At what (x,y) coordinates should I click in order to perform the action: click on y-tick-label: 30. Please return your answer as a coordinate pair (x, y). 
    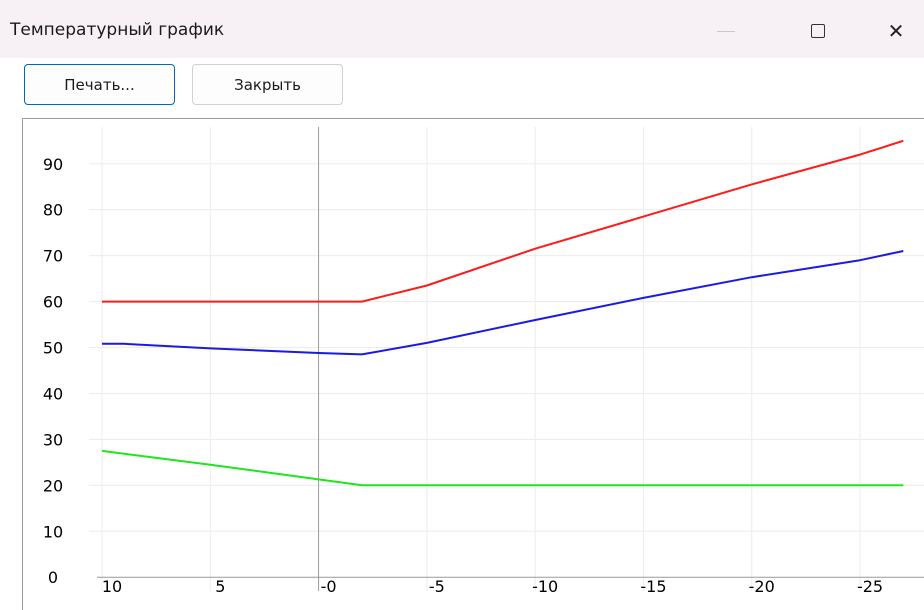
    Looking at the image, I should click on (53, 439).